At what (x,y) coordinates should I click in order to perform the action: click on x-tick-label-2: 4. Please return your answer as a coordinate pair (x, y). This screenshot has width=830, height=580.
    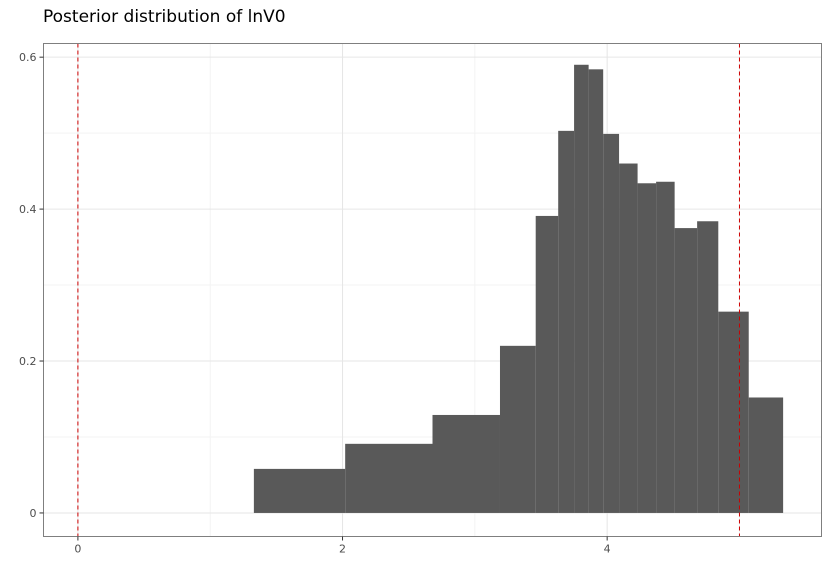
    Looking at the image, I should click on (607, 549).